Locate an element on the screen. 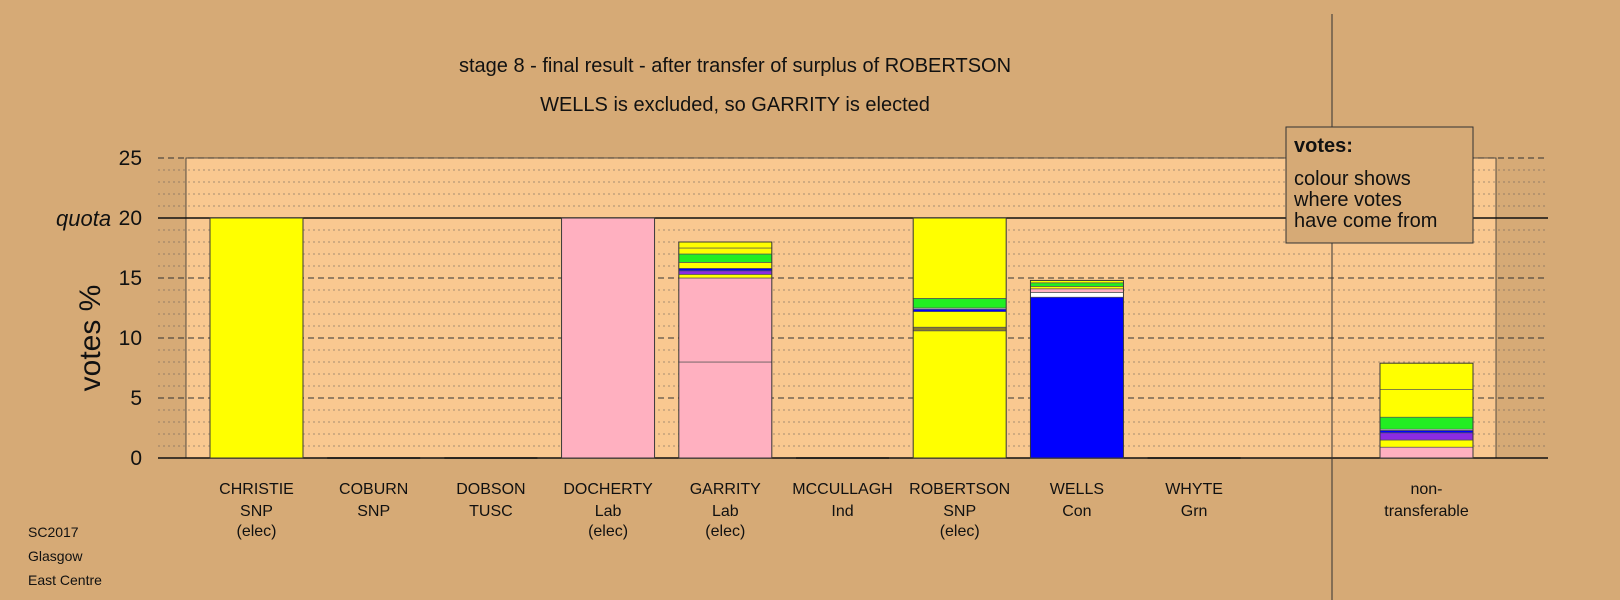  nontransferable-label: non- is located at coordinates (1426, 489).